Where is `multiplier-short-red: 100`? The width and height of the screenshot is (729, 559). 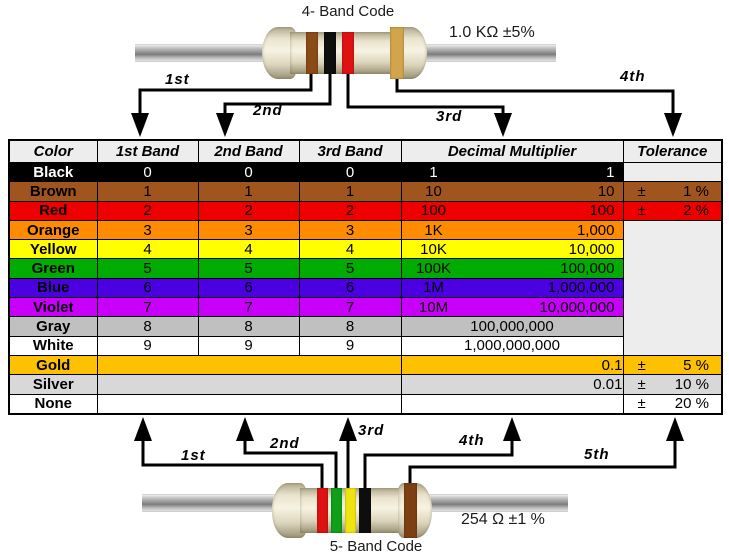 multiplier-short-red: 100 is located at coordinates (433, 211).